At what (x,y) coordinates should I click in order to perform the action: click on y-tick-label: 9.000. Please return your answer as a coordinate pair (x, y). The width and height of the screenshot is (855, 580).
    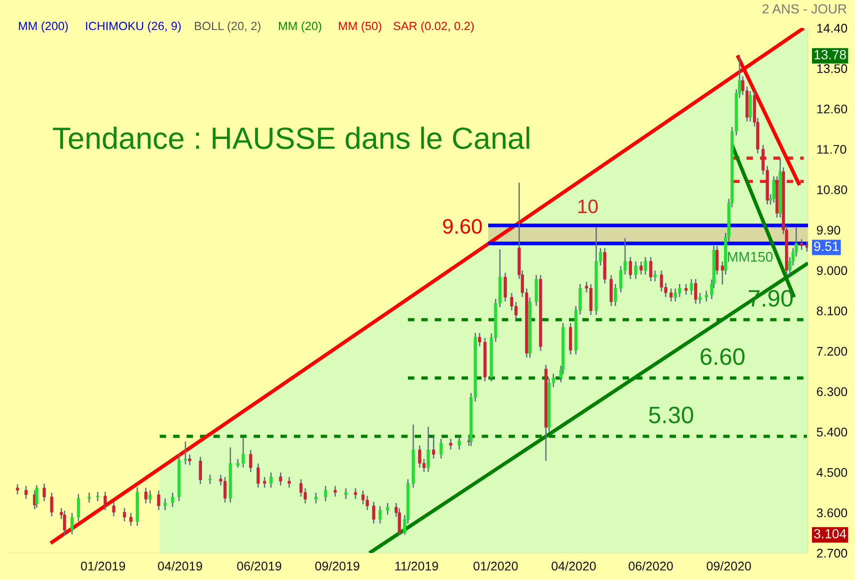
    Looking at the image, I should click on (832, 270).